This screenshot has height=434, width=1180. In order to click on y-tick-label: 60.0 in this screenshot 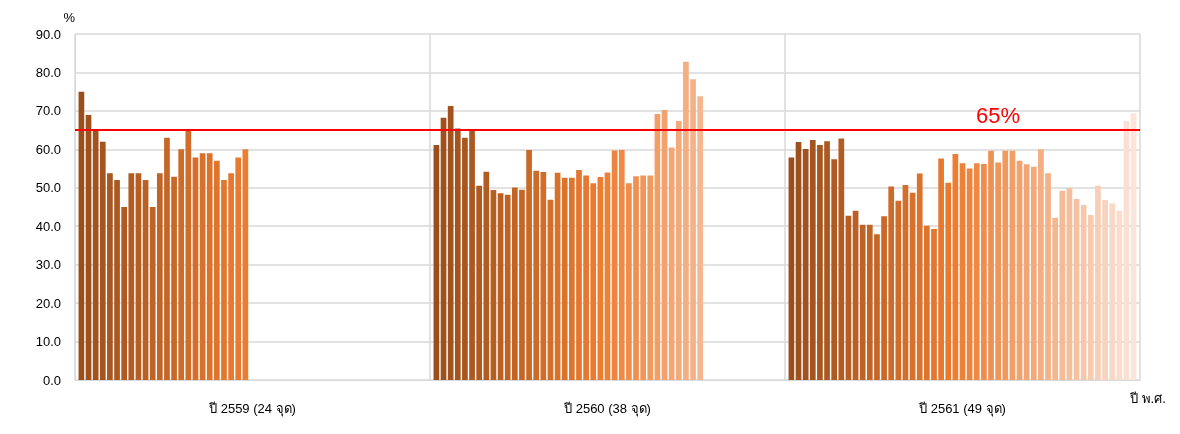, I will do `click(48, 149)`.